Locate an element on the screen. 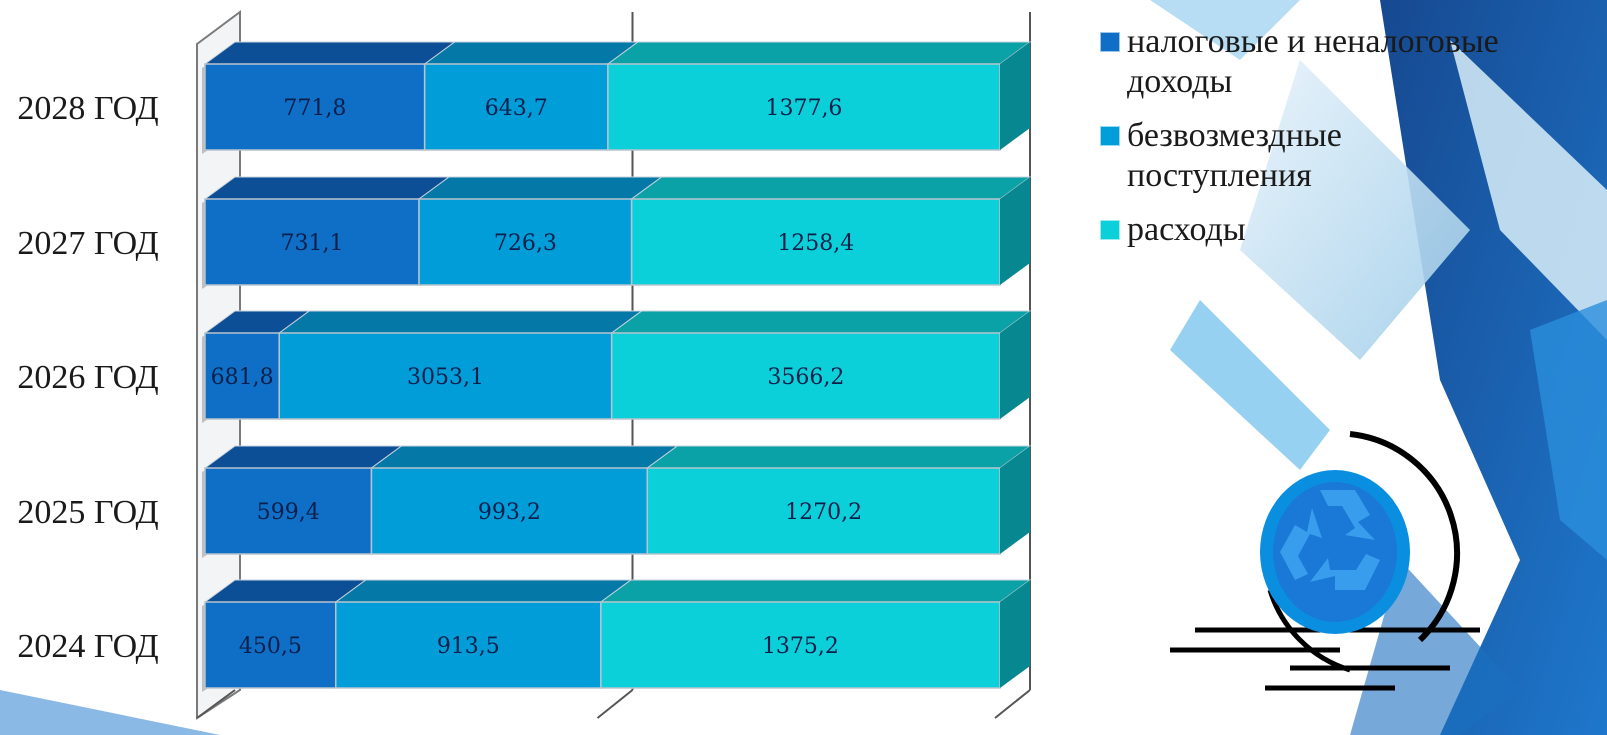 This screenshot has height=735, width=1607. value-label-0-0: 450,5 is located at coordinates (270, 646).